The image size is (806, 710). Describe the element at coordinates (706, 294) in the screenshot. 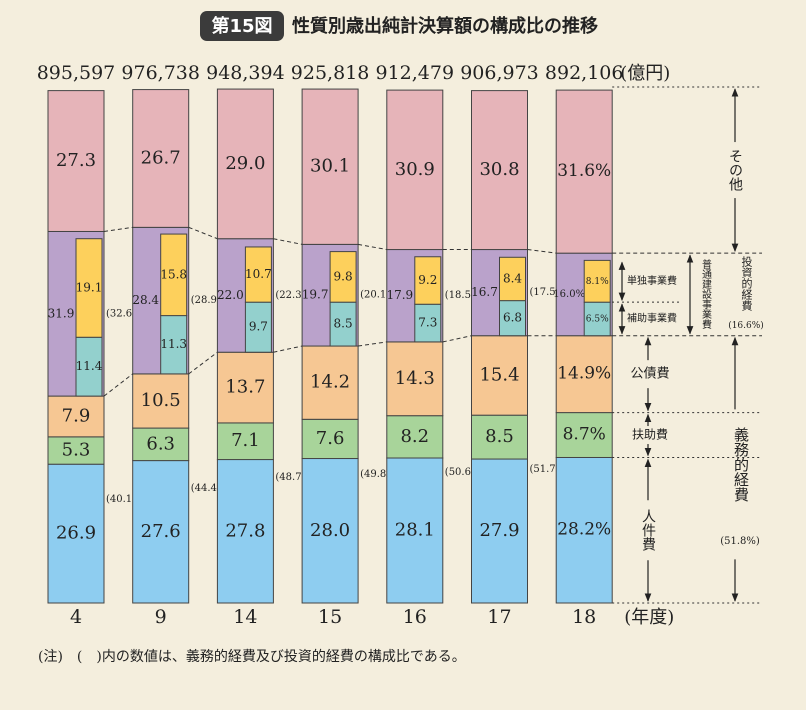

I see `legend-label: 普通建設事業費` at that location.